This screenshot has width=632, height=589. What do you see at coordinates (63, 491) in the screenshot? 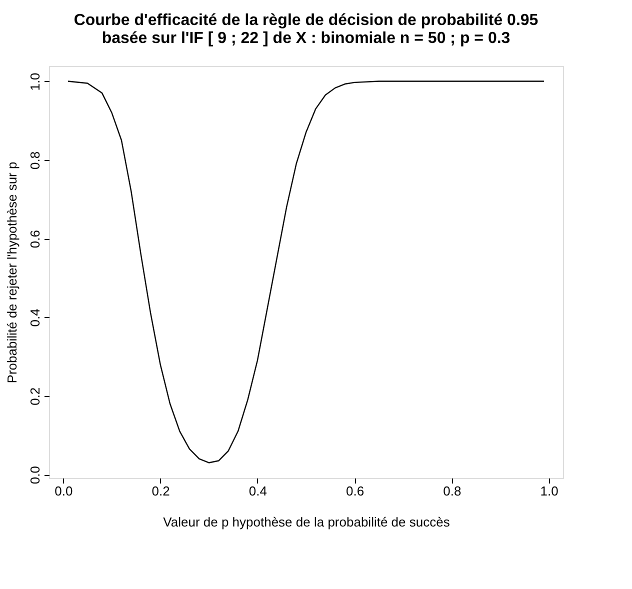
I see `x-tick-label: 0.0` at bounding box center [63, 491].